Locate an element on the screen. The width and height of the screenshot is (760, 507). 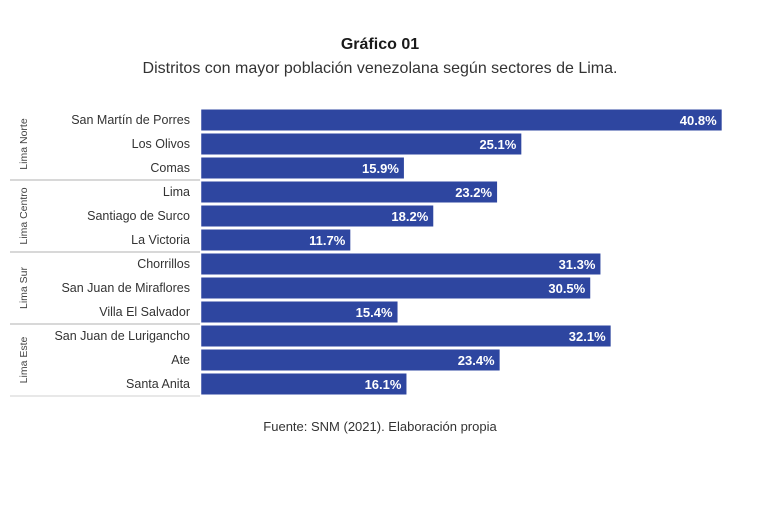
group-label: Lima Este is located at coordinates (24, 359).